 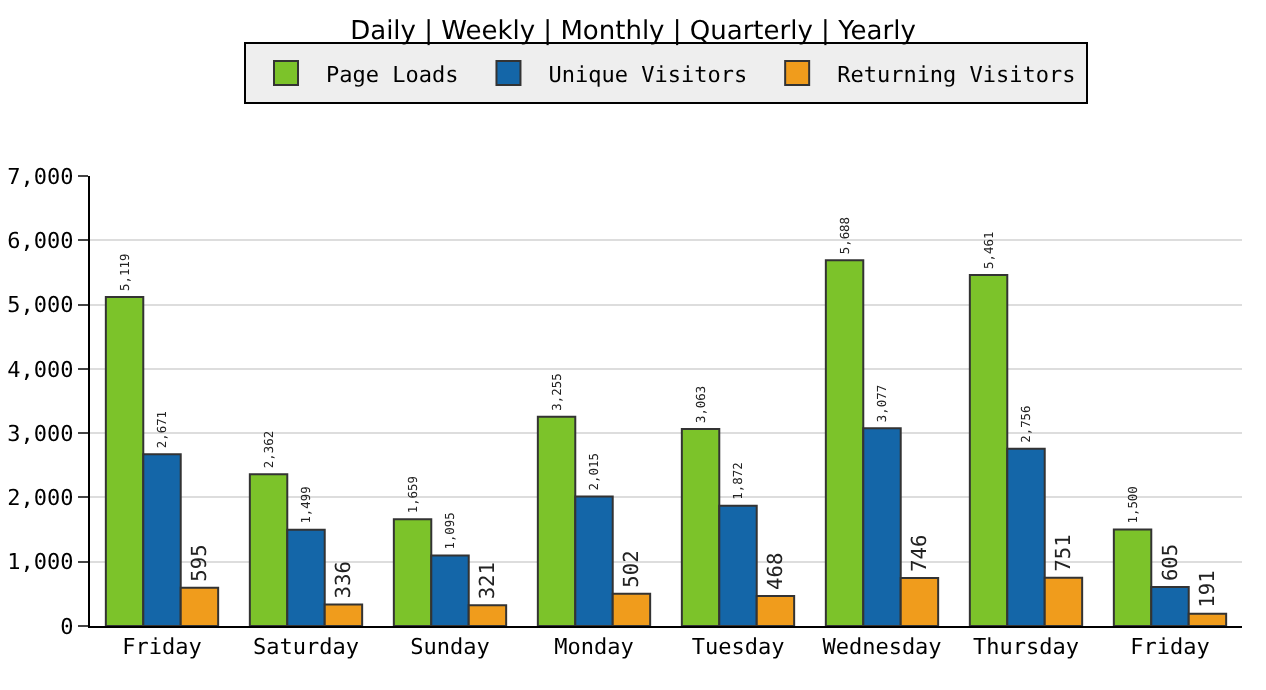 What do you see at coordinates (40, 176) in the screenshot?
I see `y-tick-label: 7,000` at bounding box center [40, 176].